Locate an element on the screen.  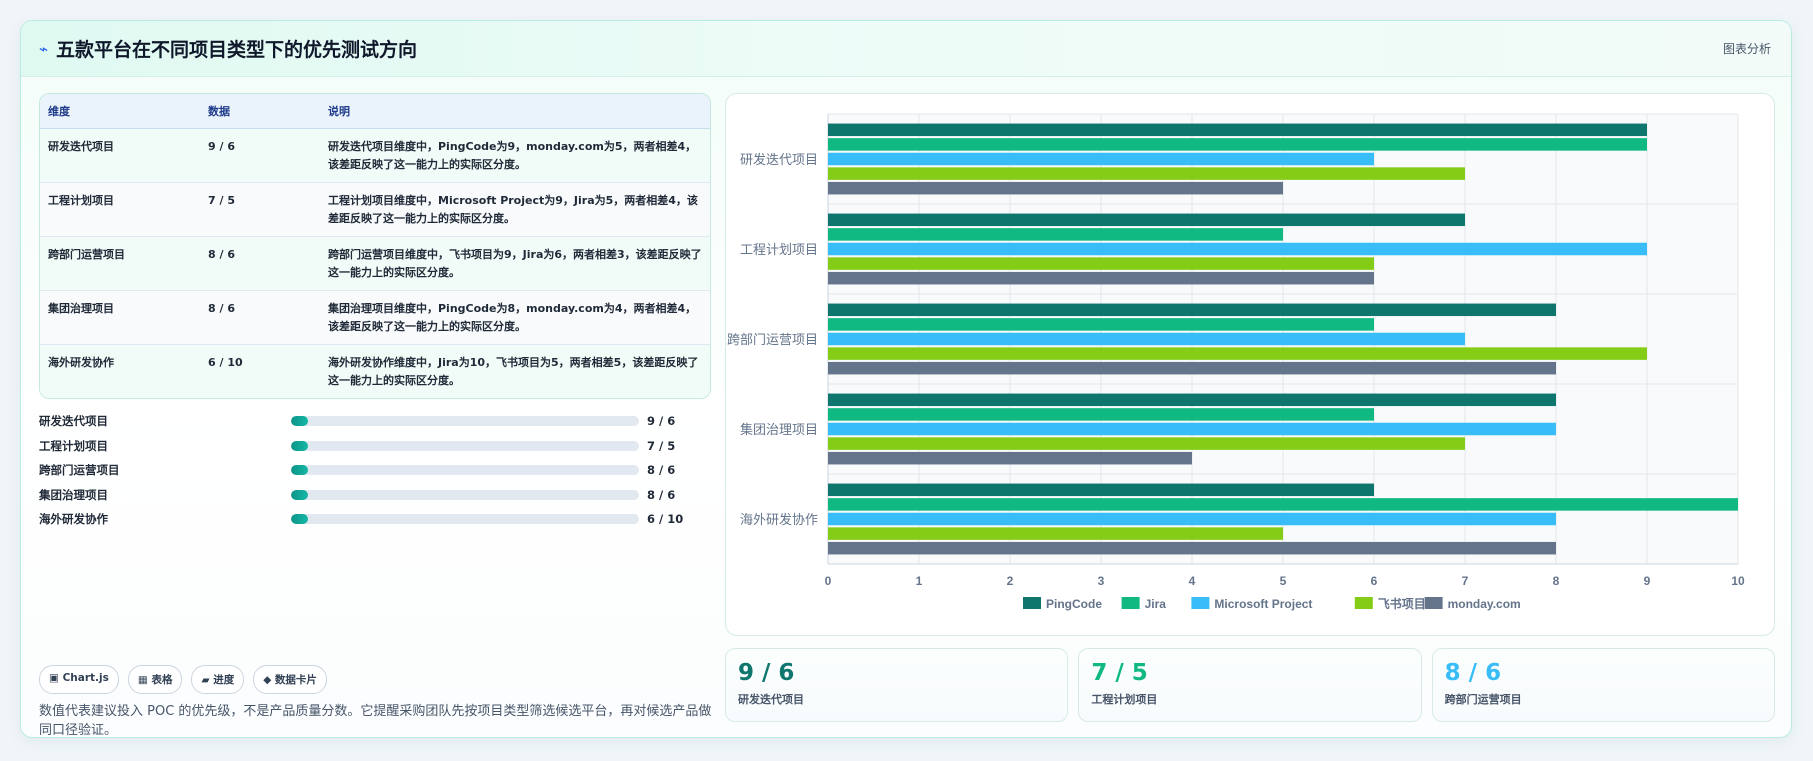
cell-dimension: 集团治理项目 is located at coordinates (120, 317).